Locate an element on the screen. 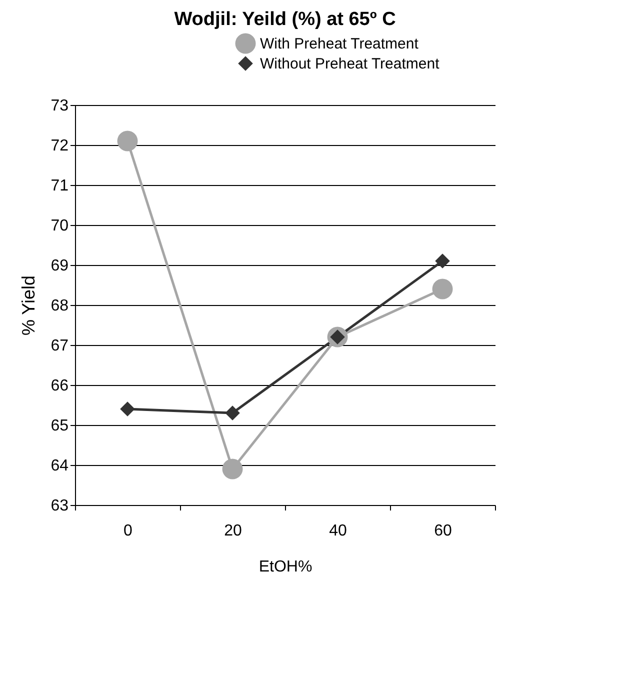 This screenshot has height=681, width=622. y-tick-label: 67 is located at coordinates (59, 346).